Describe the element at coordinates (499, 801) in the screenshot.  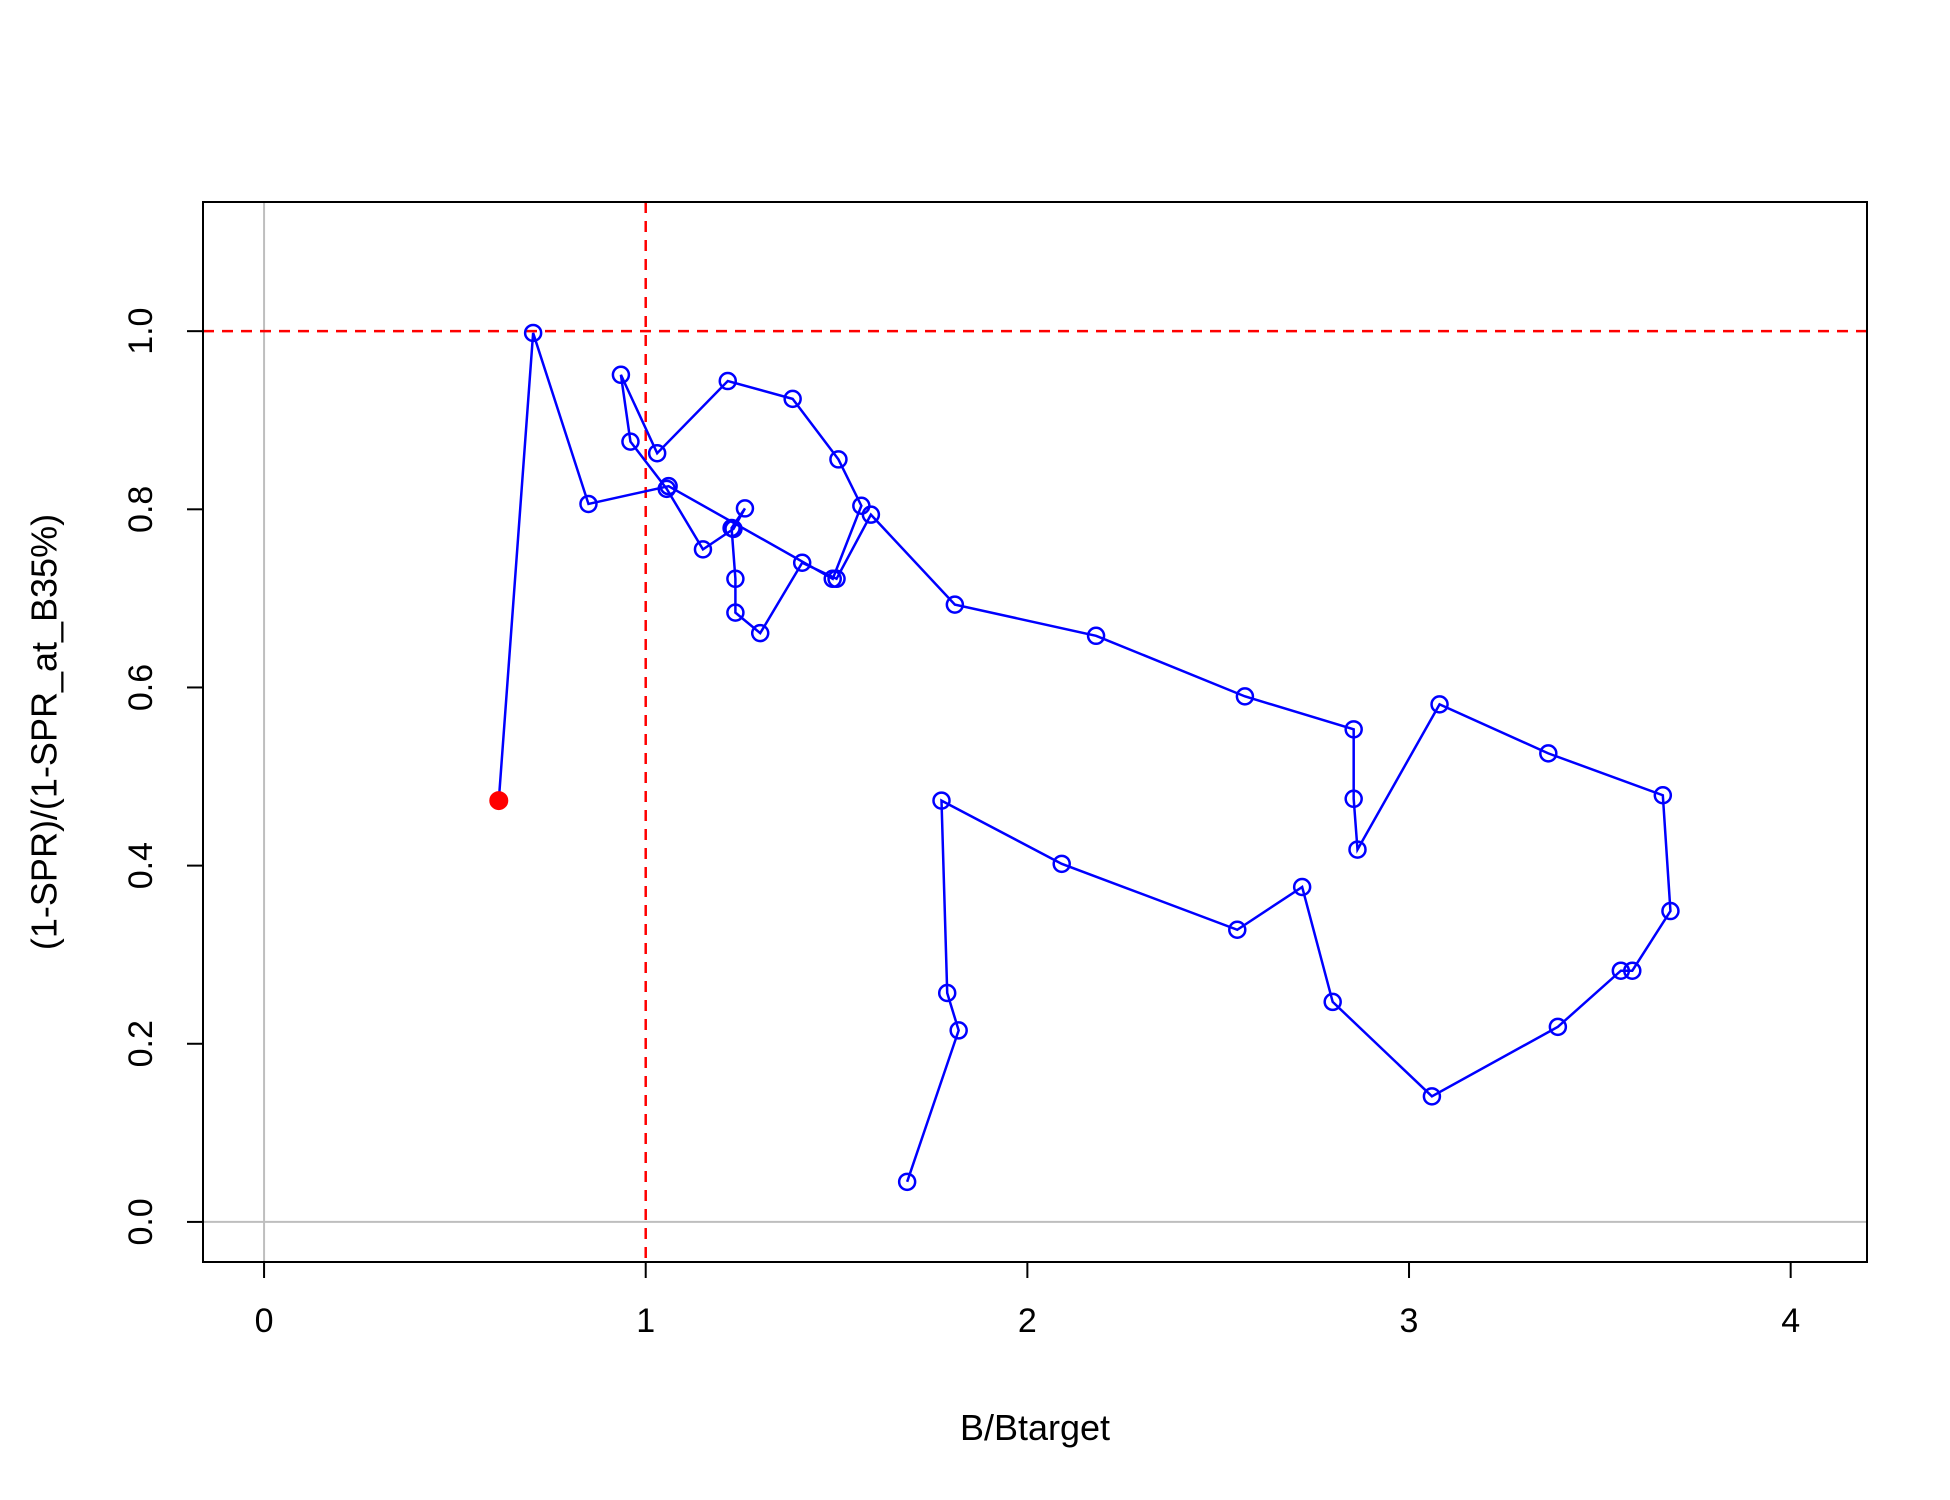
I see `final-year-point` at that location.